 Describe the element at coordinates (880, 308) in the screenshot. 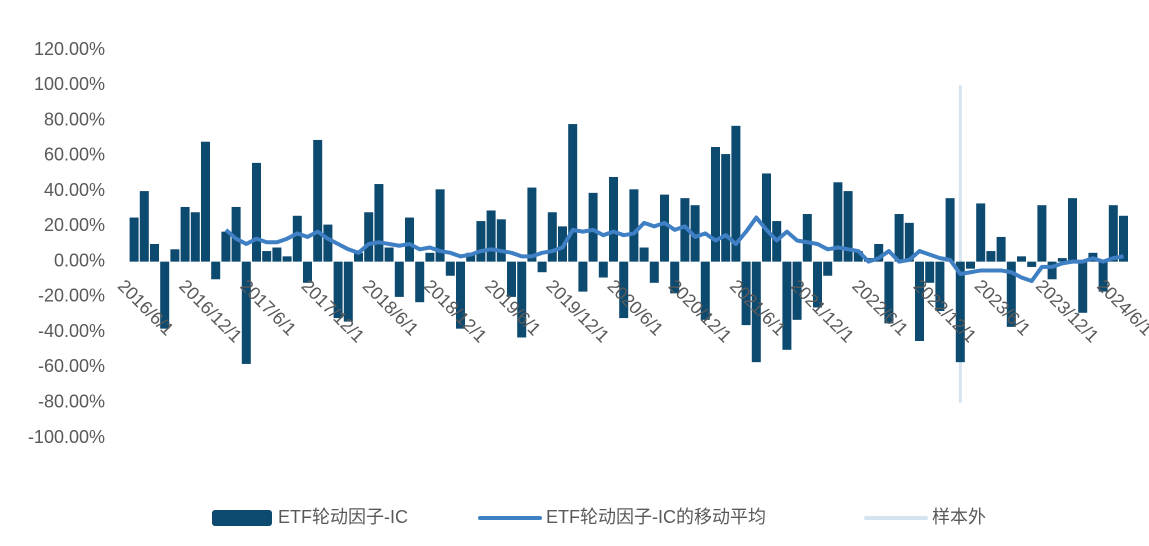

I see `x-tick-label: 2022/6/1` at that location.